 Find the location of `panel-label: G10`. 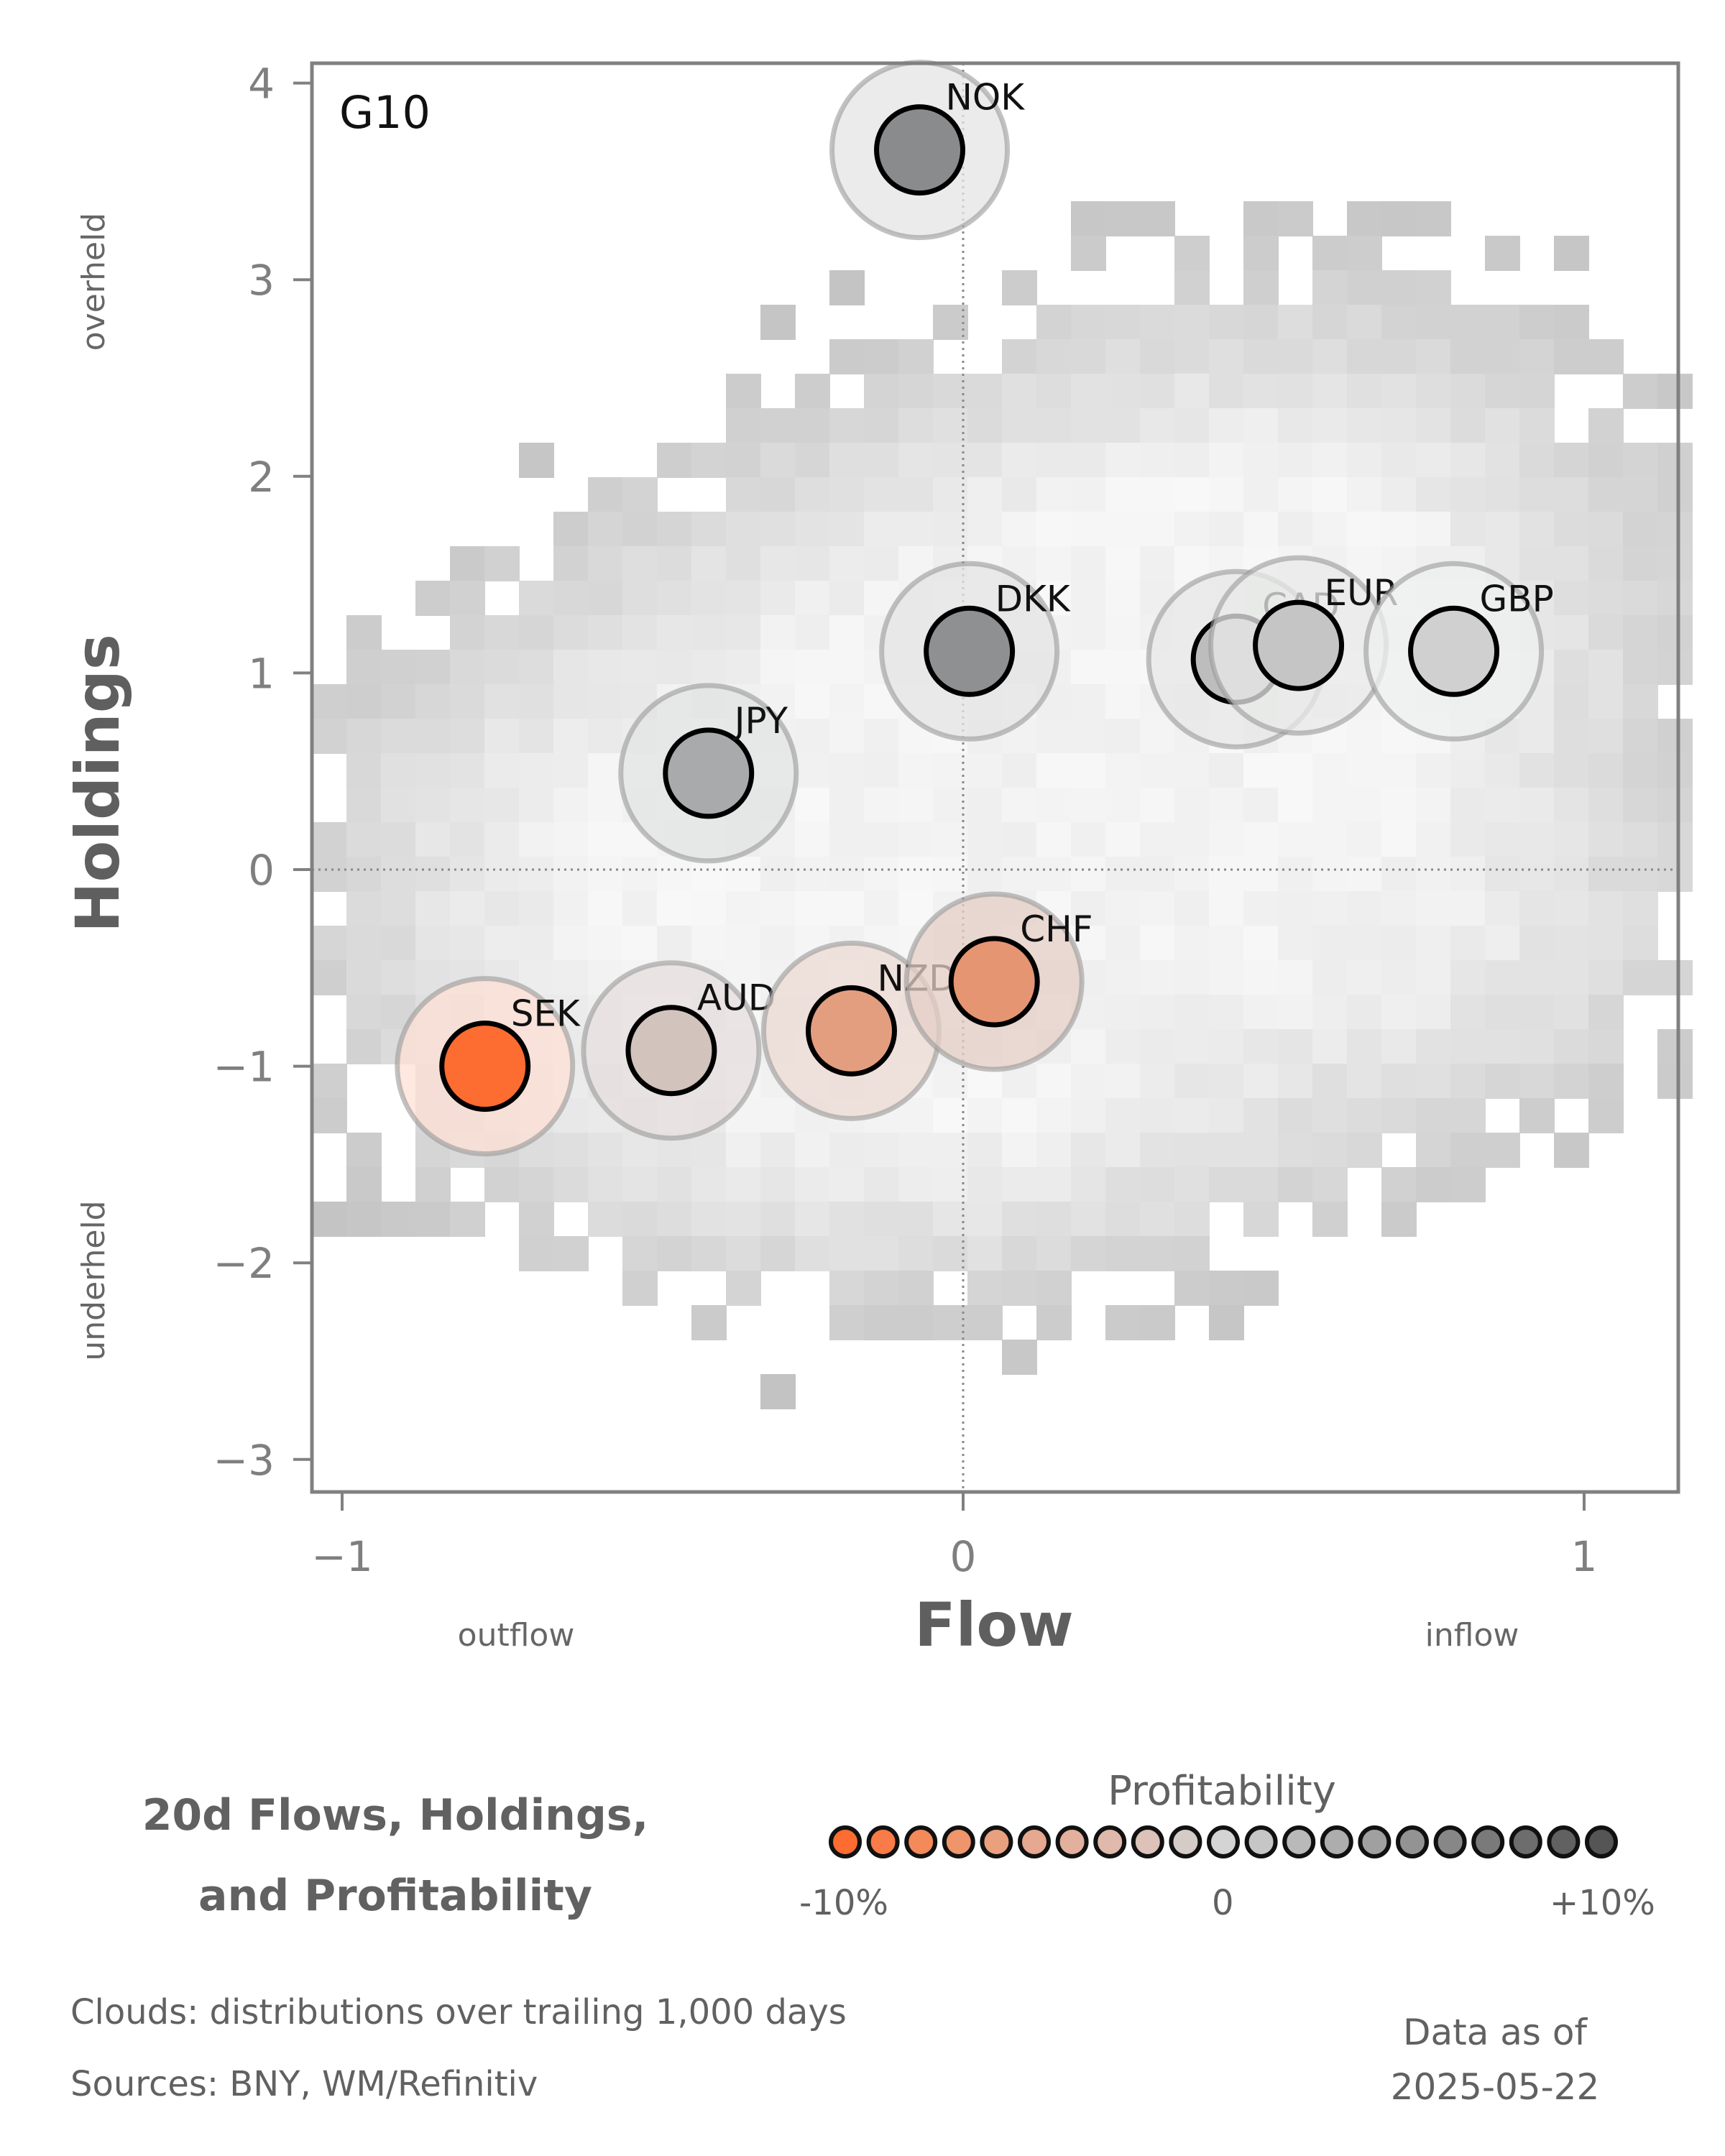

panel-label: G10 is located at coordinates (385, 113).